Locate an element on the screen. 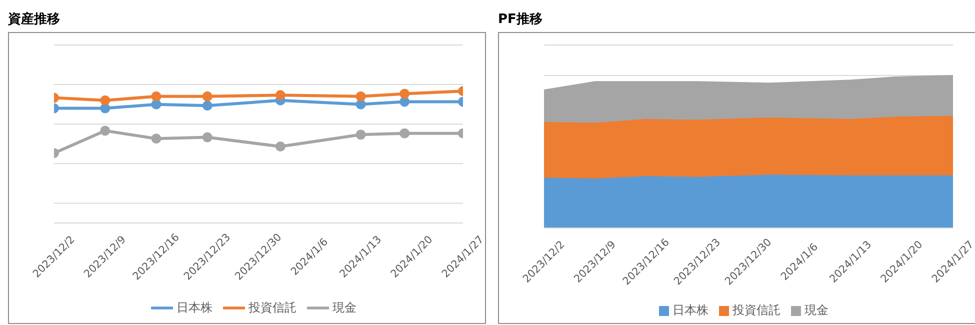 The image size is (975, 325). chart-title: 資産推移 is located at coordinates (34, 19).